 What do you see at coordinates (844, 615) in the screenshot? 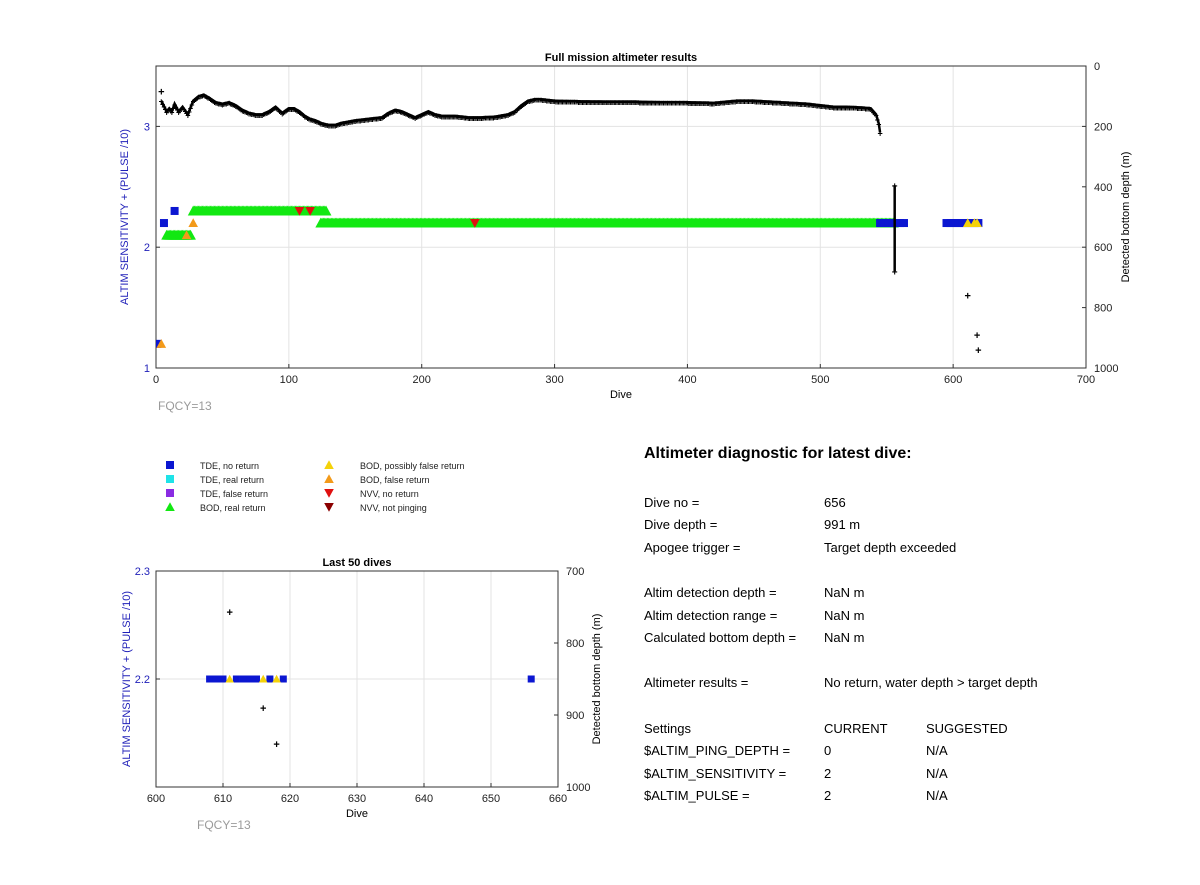
I see `diag-value: NaN m` at bounding box center [844, 615].